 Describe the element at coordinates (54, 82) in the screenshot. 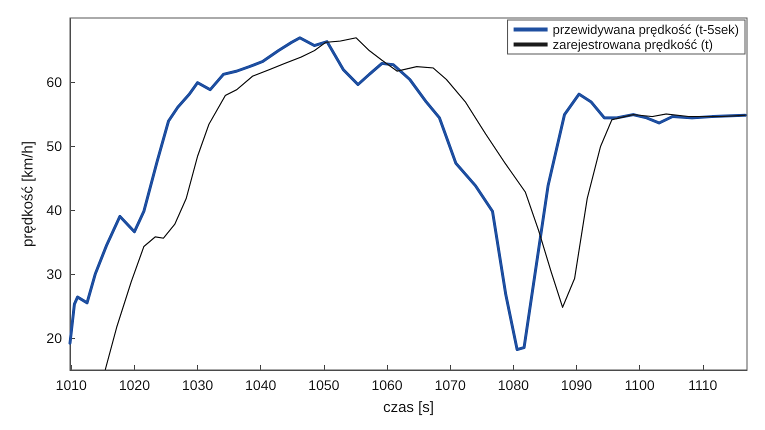

I see `y-tick-label: 60` at that location.